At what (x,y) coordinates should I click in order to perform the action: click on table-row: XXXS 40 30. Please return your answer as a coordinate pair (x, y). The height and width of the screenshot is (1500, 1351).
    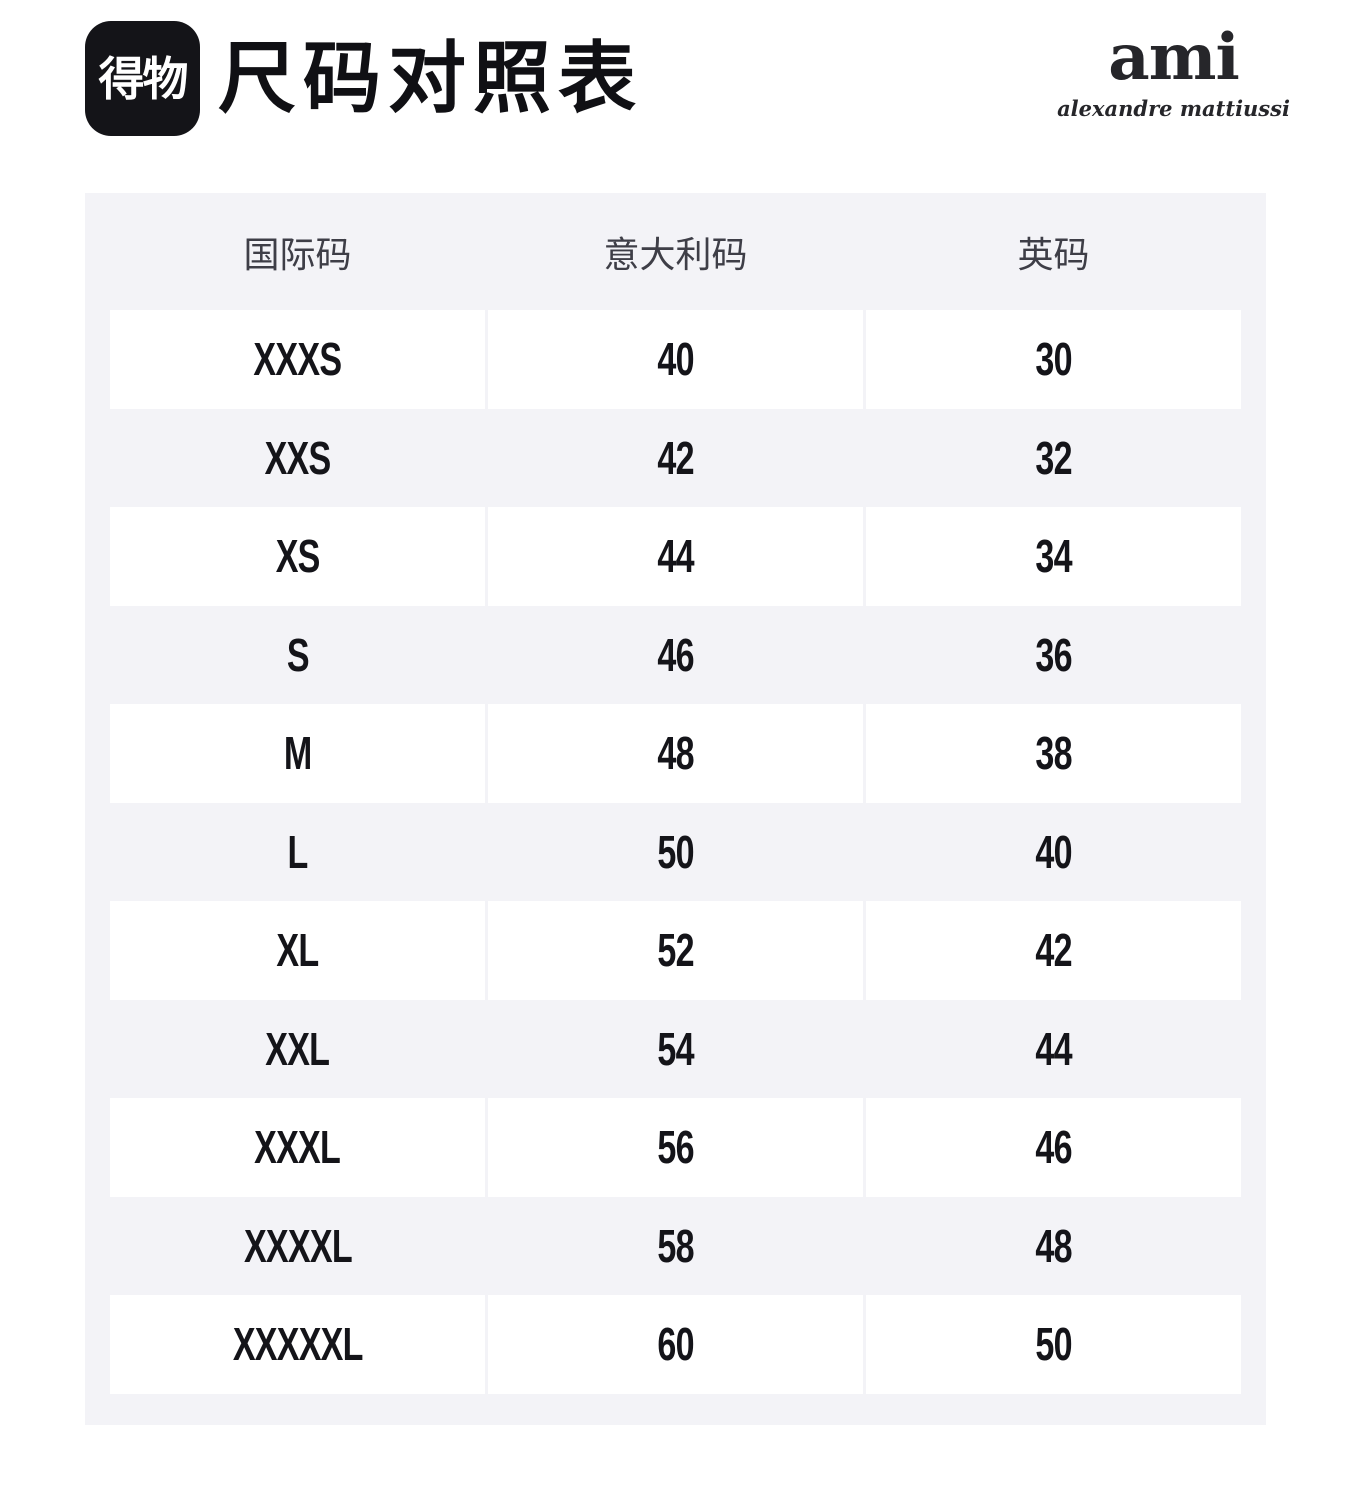
    Looking at the image, I should click on (675, 359).